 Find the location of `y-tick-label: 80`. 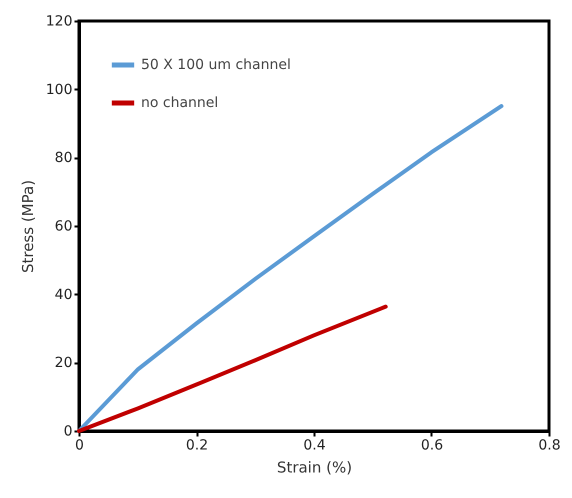

y-tick-label: 80 is located at coordinates (63, 158).